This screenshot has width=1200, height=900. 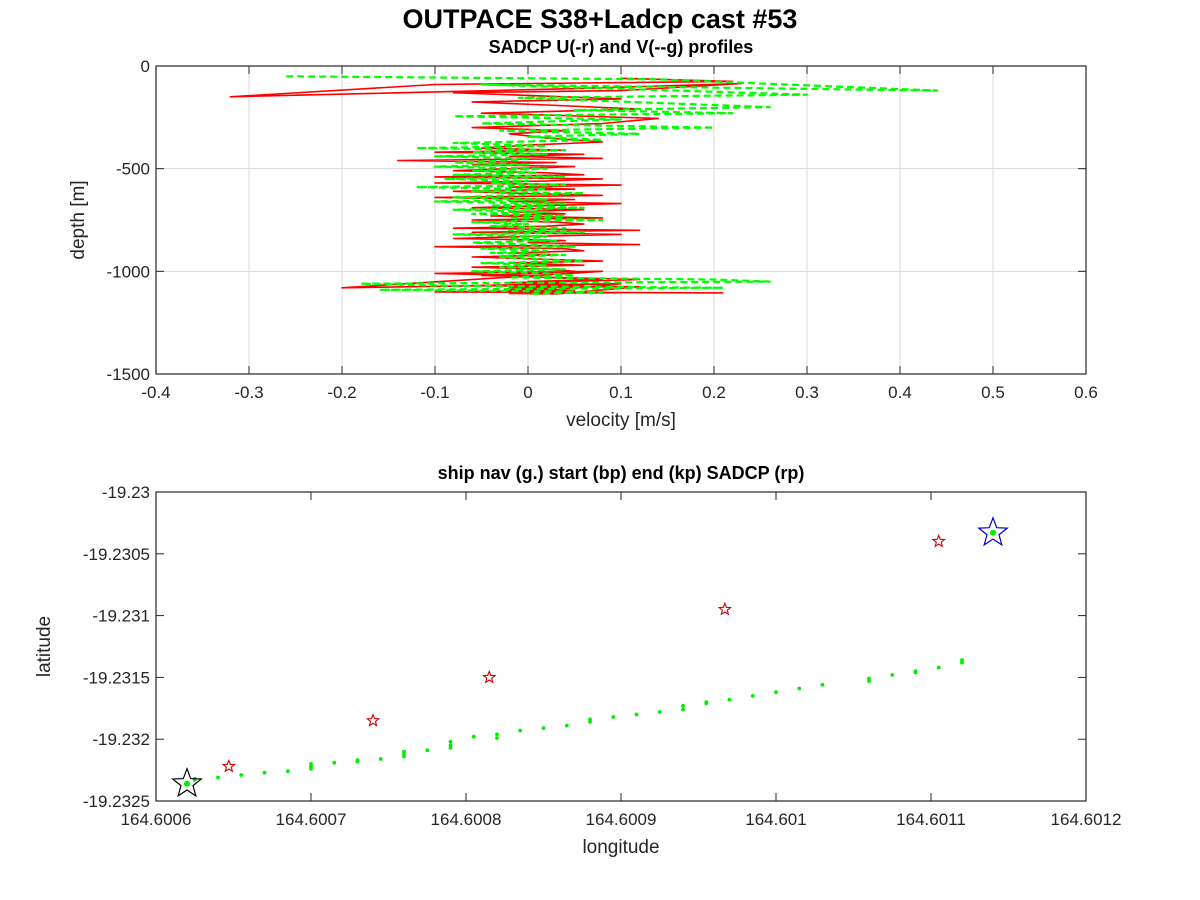 What do you see at coordinates (931, 819) in the screenshot?
I see `x-tick-label: 164.6011` at bounding box center [931, 819].